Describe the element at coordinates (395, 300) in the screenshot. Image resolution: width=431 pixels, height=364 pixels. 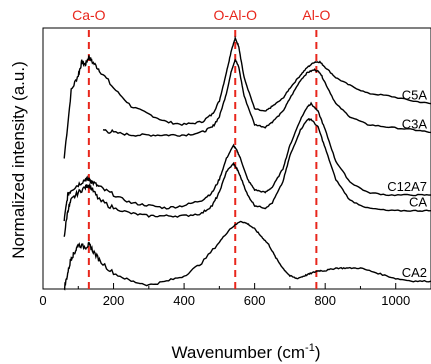
I see `x-tick-label: 1000` at that location.